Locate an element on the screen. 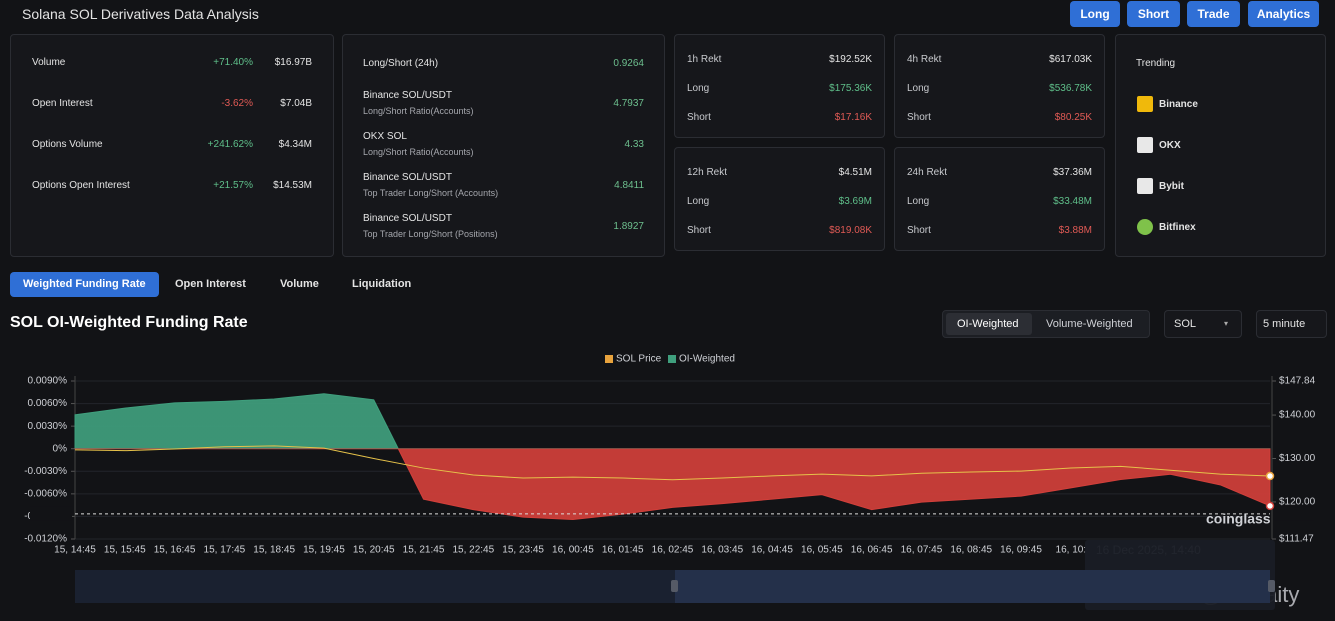 The width and height of the screenshot is (1335, 621). exchange-icon is located at coordinates (1145, 104).